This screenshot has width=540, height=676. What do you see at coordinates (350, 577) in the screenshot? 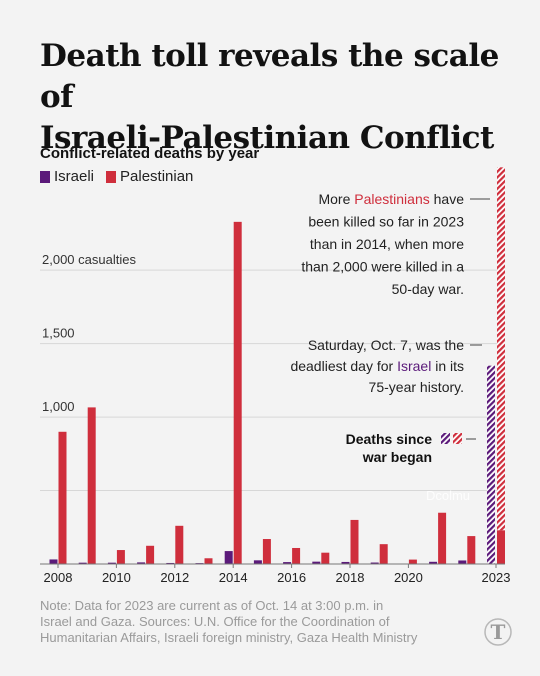
I see `x-tick-label: 2018` at bounding box center [350, 577].